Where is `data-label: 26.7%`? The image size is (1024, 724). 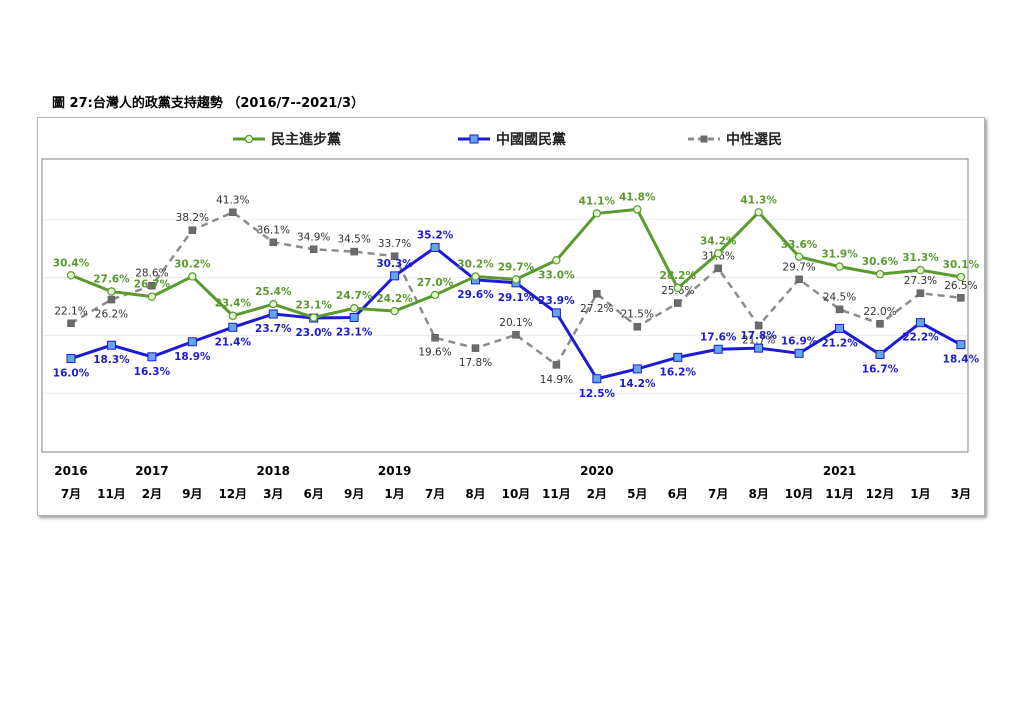
data-label: 26.7% is located at coordinates (152, 285).